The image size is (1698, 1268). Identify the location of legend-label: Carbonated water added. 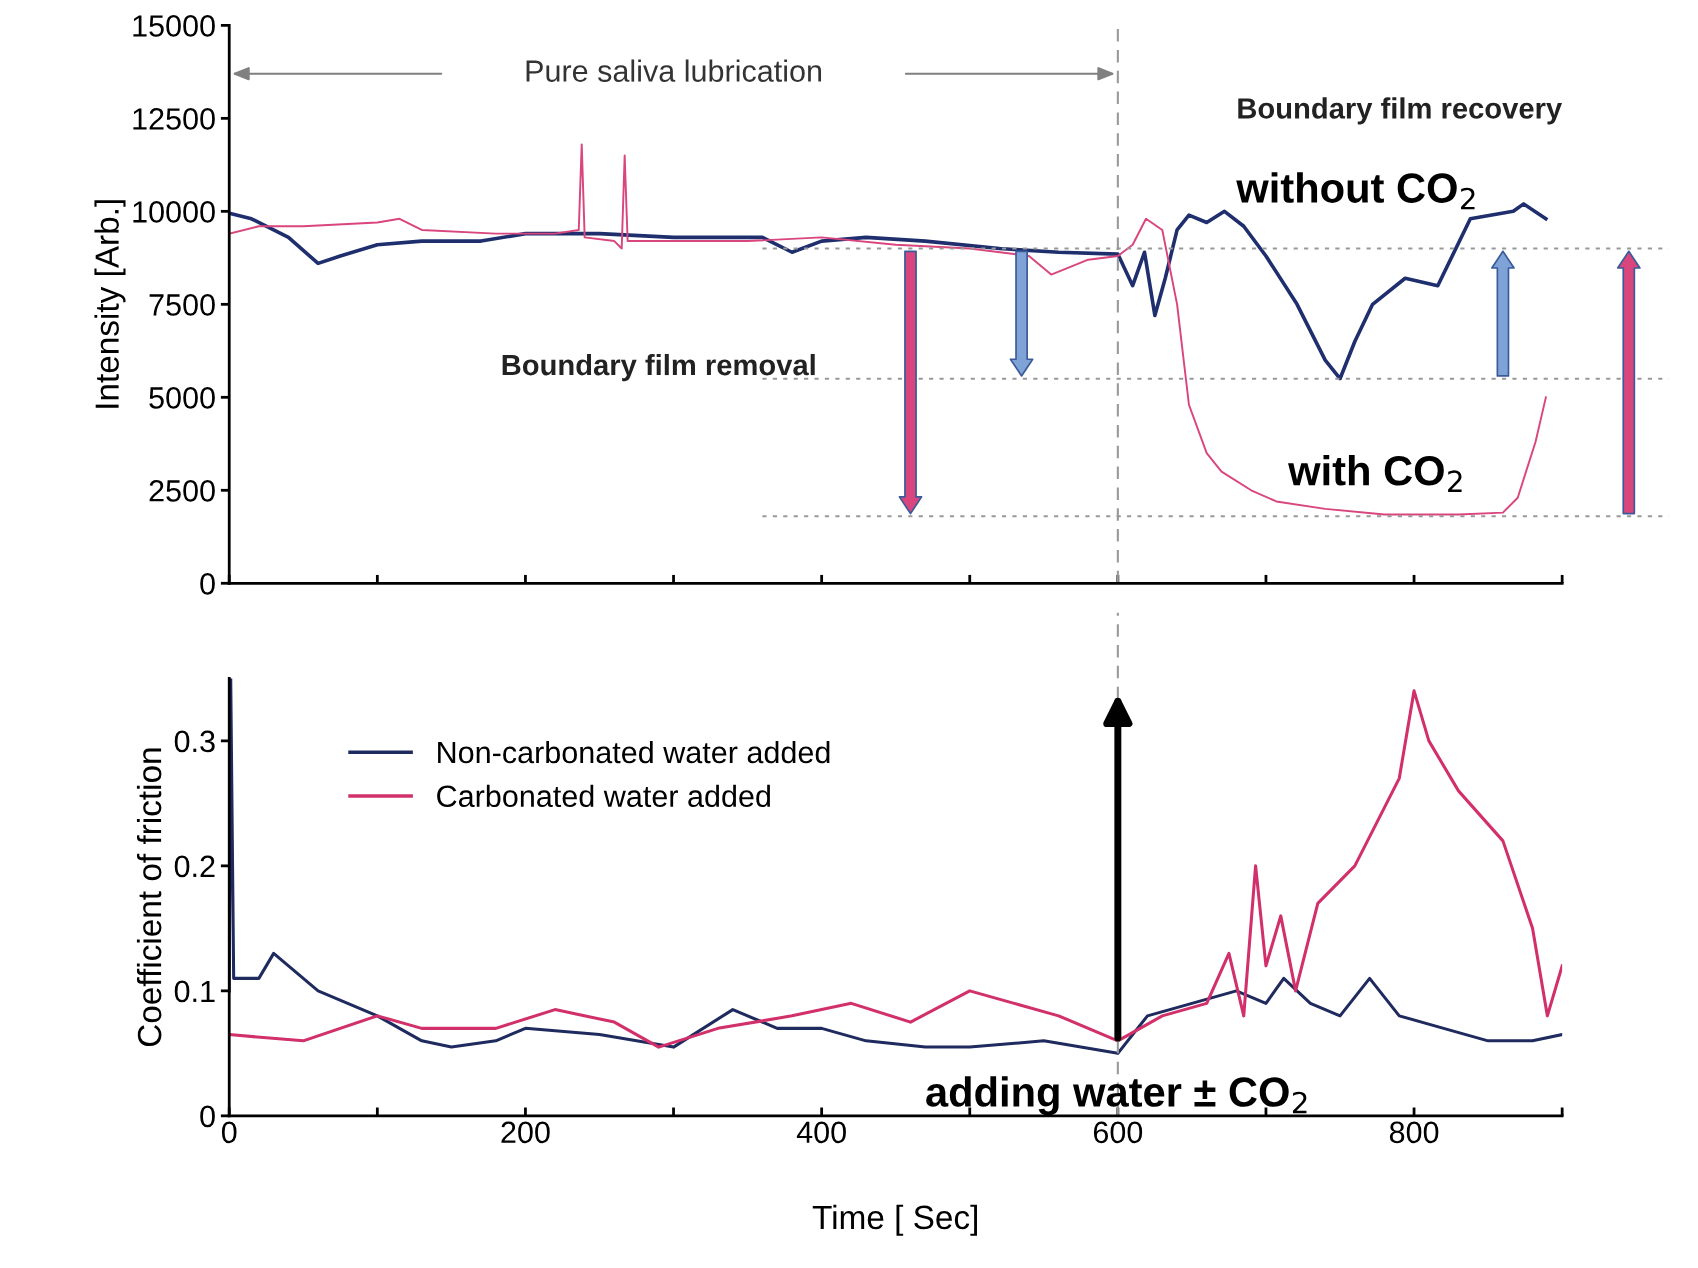
(603, 796).